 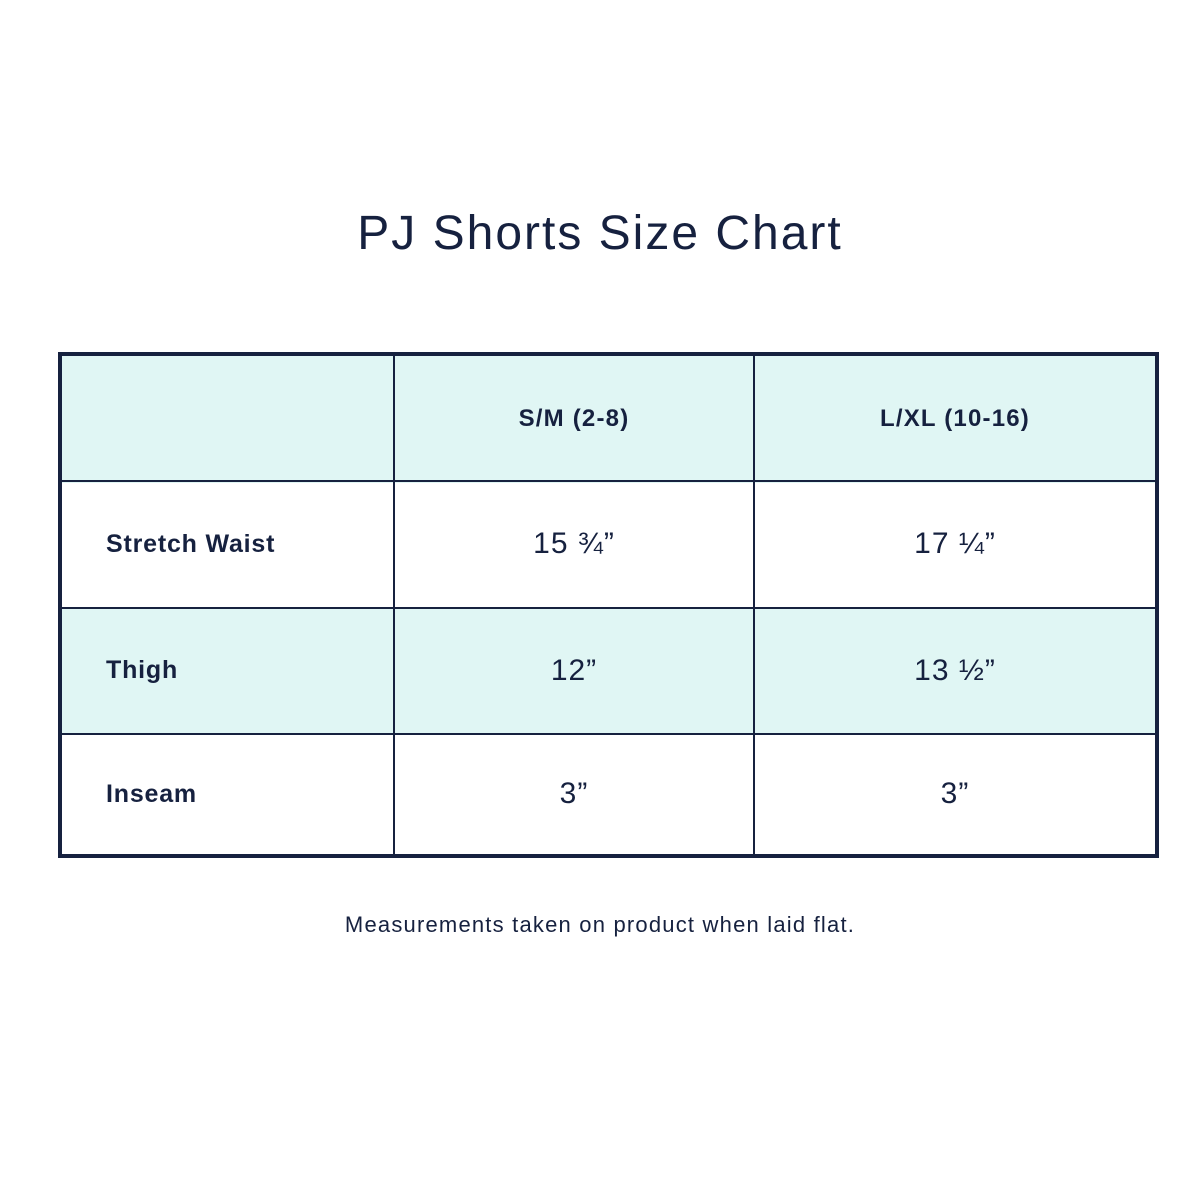 I want to click on row-label: Thigh, so click(x=142, y=670).